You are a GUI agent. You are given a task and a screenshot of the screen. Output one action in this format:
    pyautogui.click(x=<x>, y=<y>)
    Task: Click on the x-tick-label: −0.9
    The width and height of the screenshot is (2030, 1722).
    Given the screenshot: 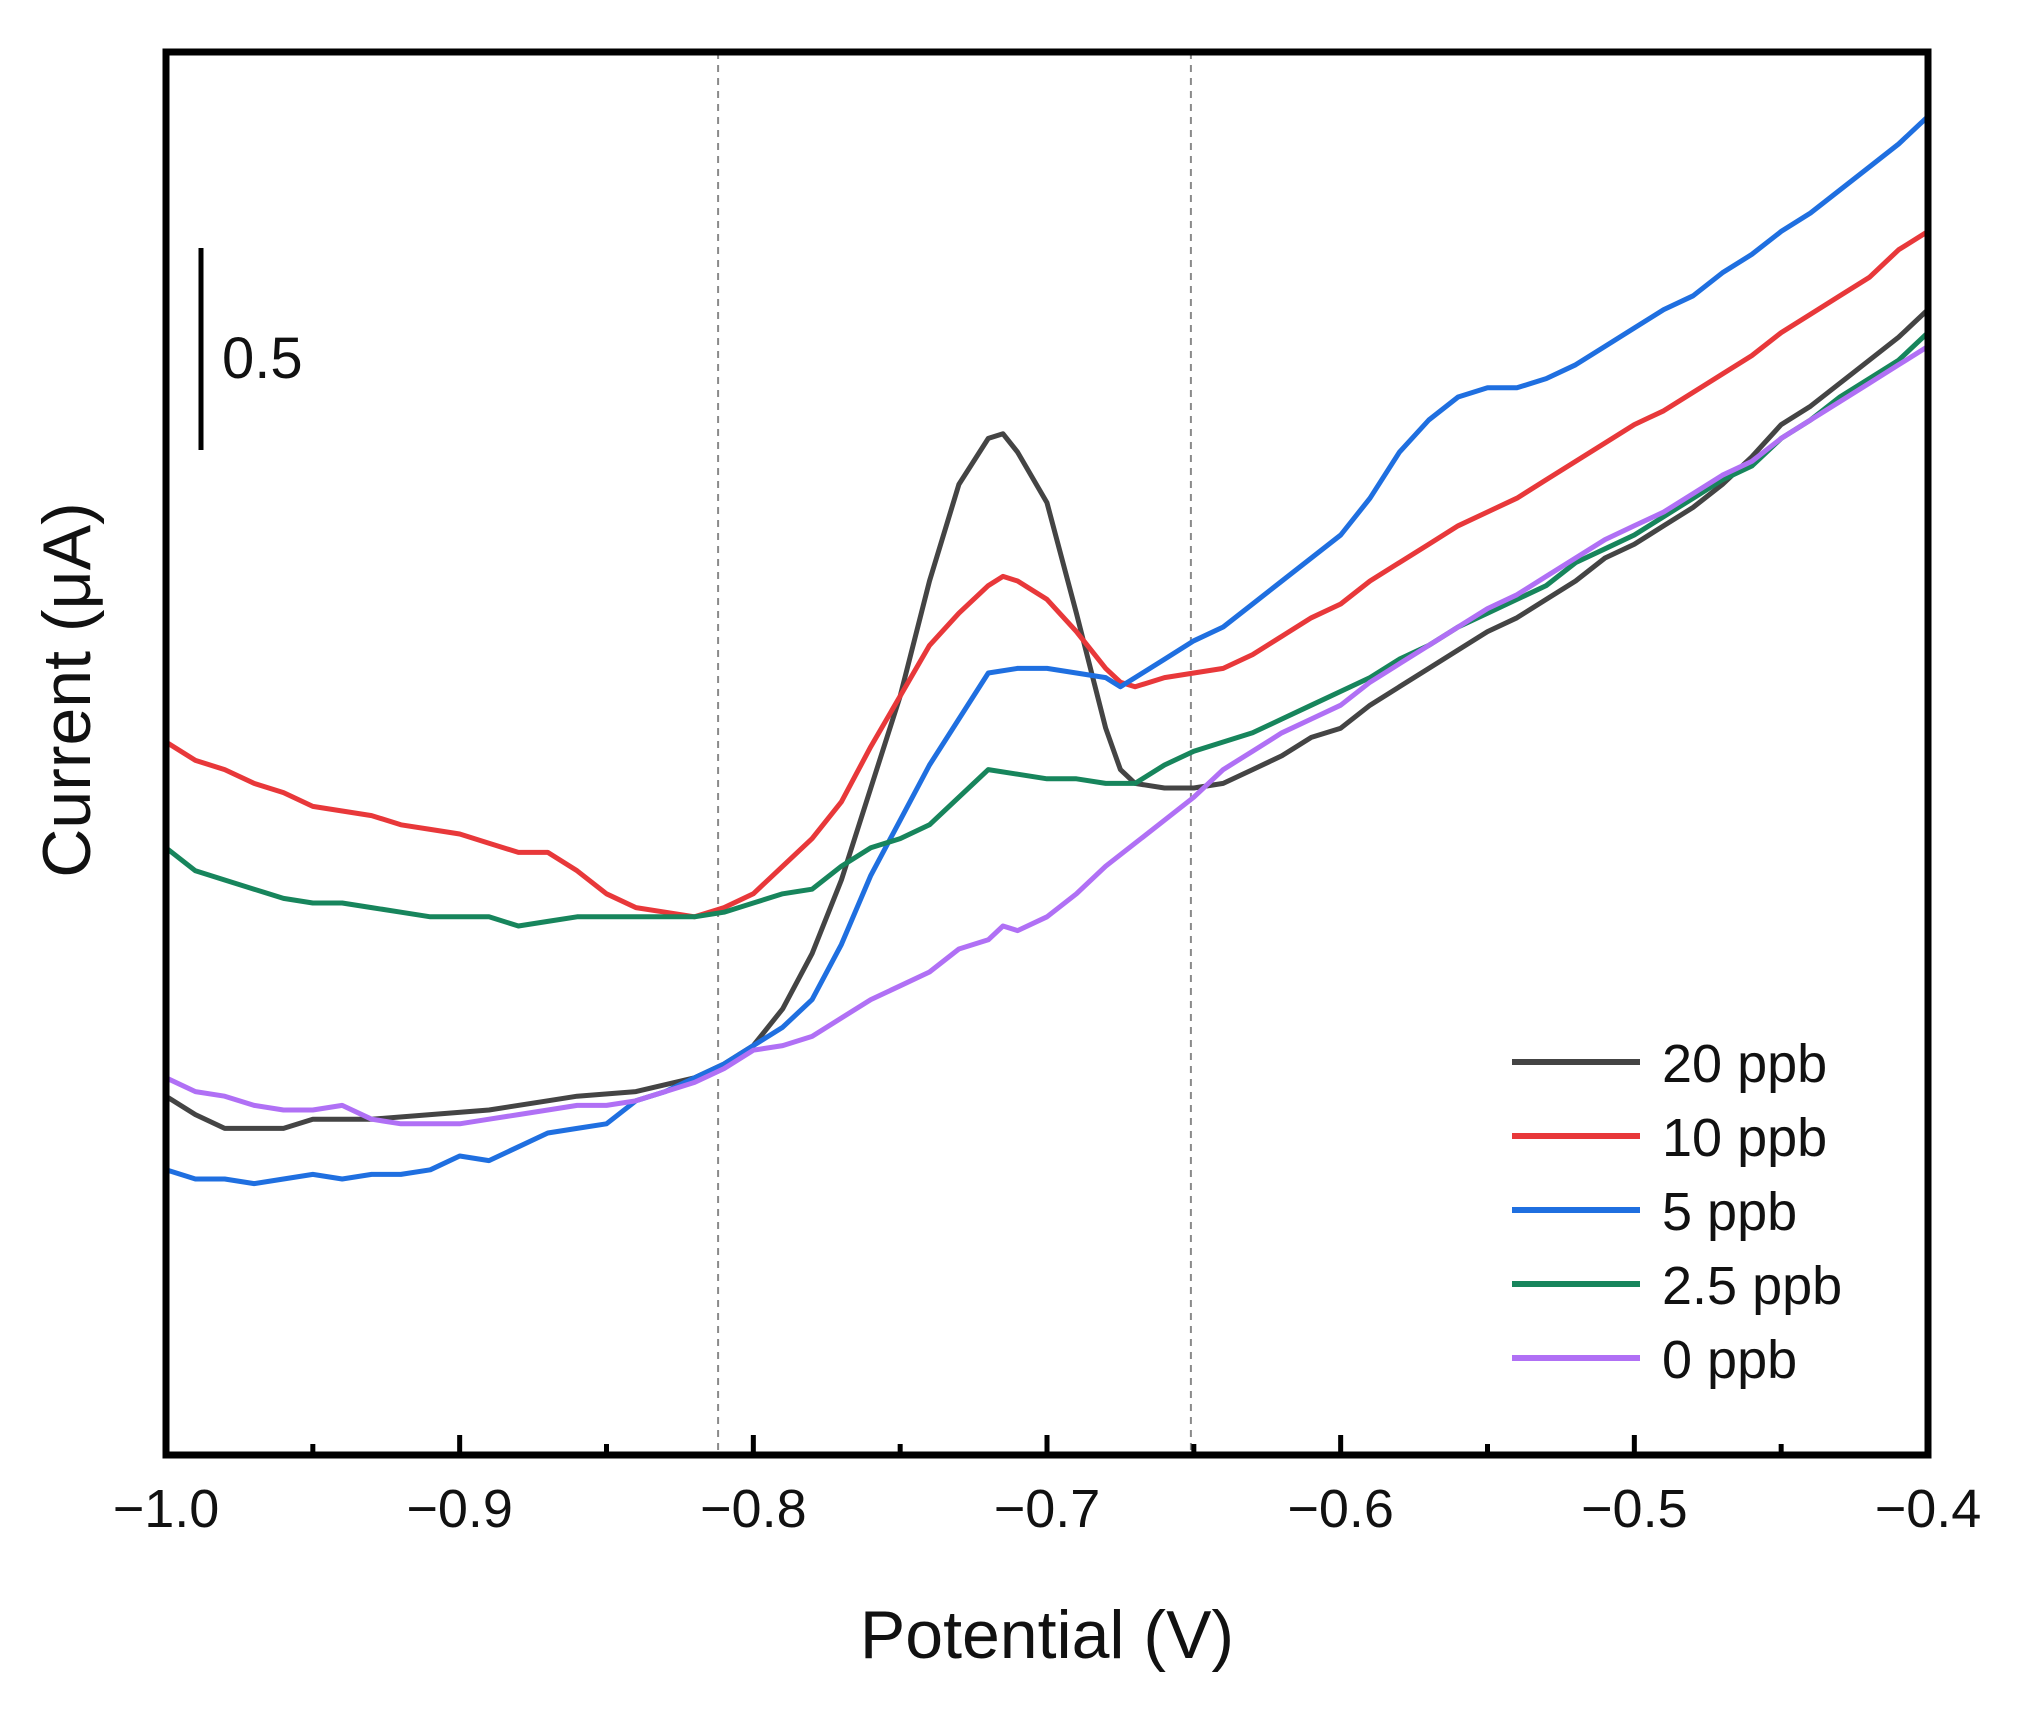 What is the action you would take?
    pyautogui.click(x=459, y=1509)
    